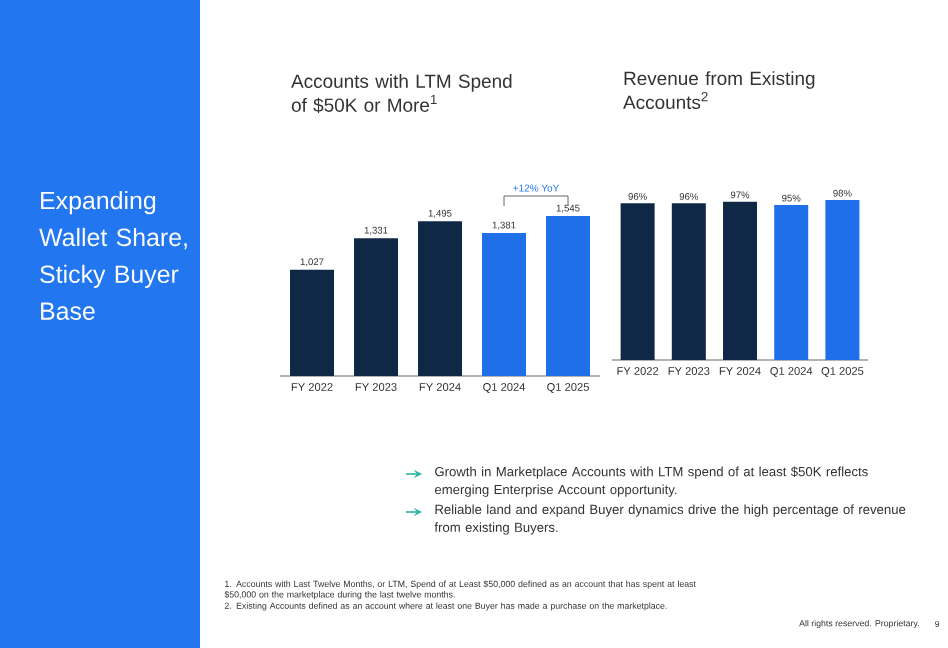 Image resolution: width=948 pixels, height=648 pixels. What do you see at coordinates (719, 90) in the screenshot?
I see `chart-title: Revenue from Existing Accounts$^{2}$` at bounding box center [719, 90].